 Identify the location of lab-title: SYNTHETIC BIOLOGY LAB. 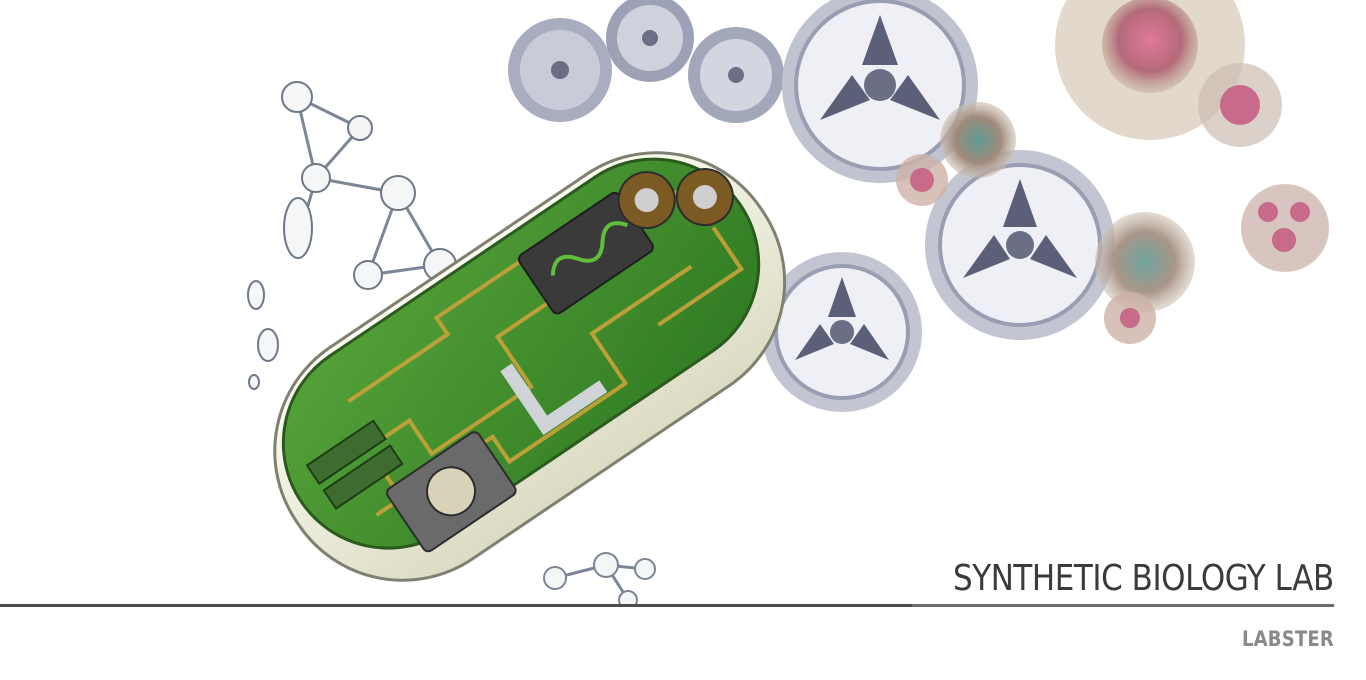
(1143, 578).